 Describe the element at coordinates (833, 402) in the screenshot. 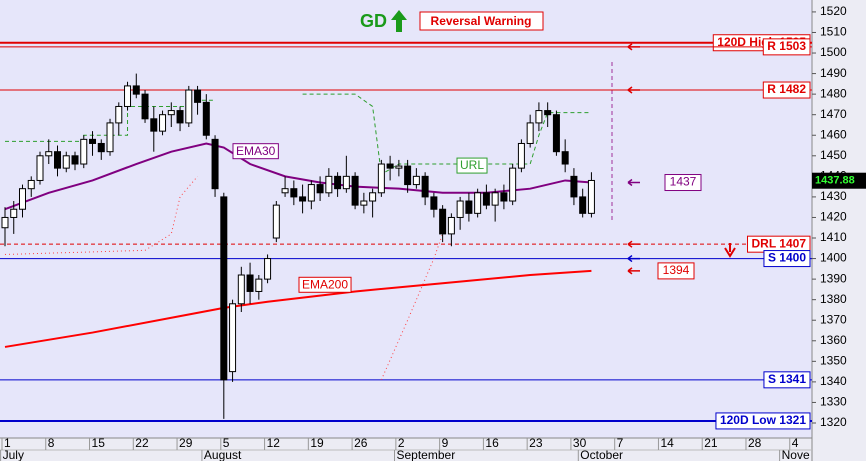

I see `y-tick-label: 1330` at that location.